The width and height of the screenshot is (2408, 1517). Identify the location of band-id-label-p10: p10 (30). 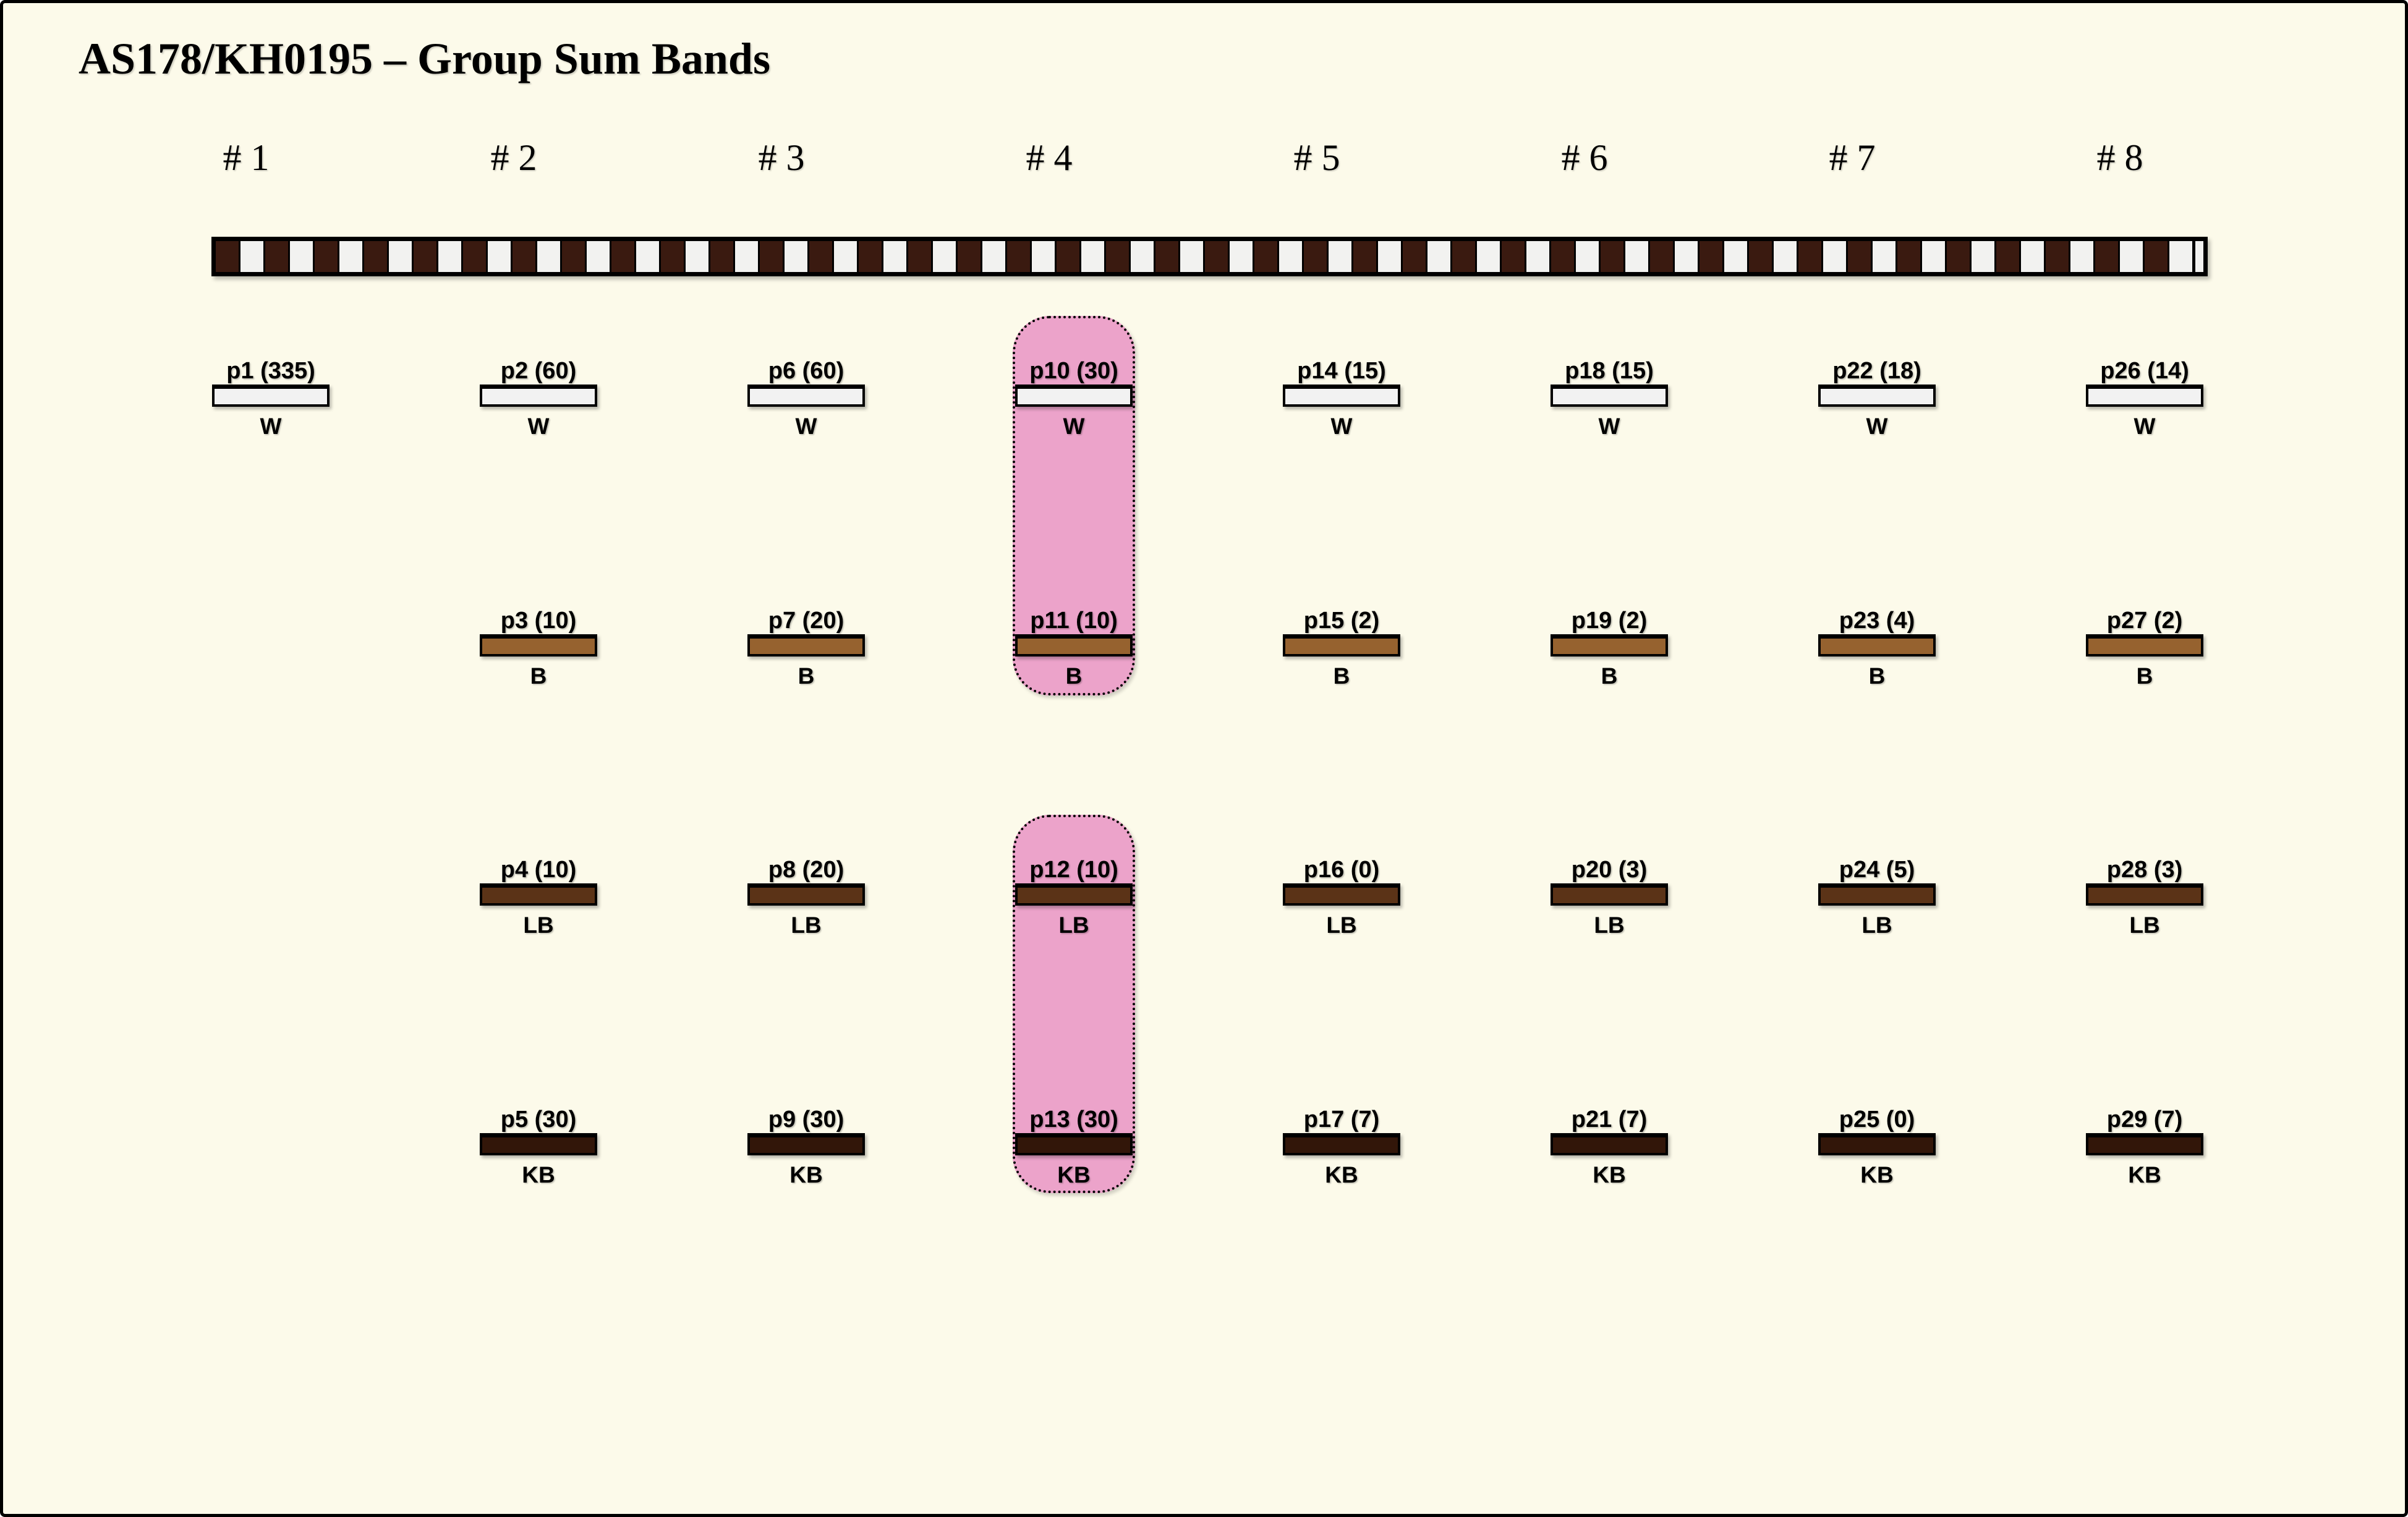
(1073, 371).